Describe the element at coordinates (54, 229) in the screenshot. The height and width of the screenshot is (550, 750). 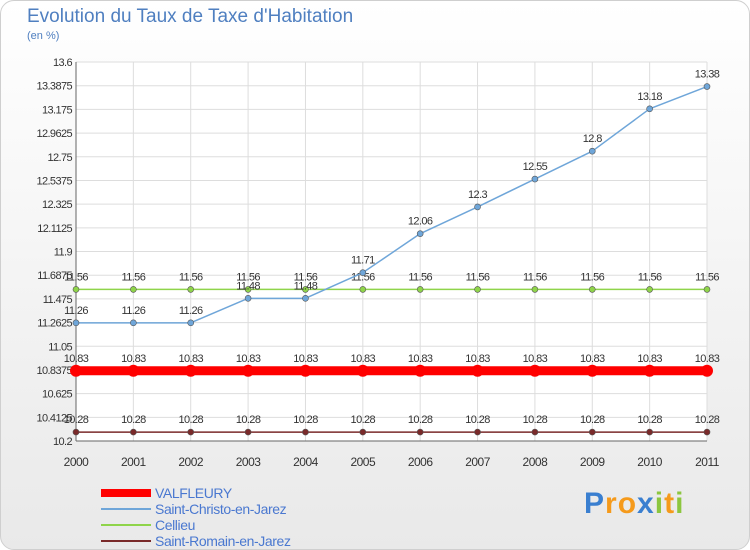
I see `y-tick-label: 12.1125` at that location.